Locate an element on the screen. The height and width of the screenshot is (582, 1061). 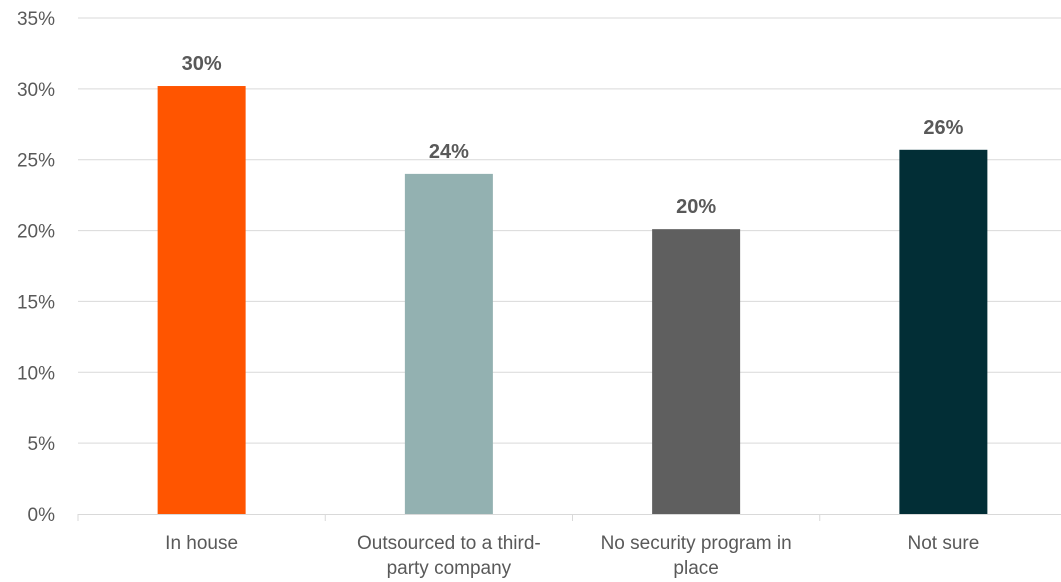
x-category-label: No security program in place is located at coordinates (696, 556).